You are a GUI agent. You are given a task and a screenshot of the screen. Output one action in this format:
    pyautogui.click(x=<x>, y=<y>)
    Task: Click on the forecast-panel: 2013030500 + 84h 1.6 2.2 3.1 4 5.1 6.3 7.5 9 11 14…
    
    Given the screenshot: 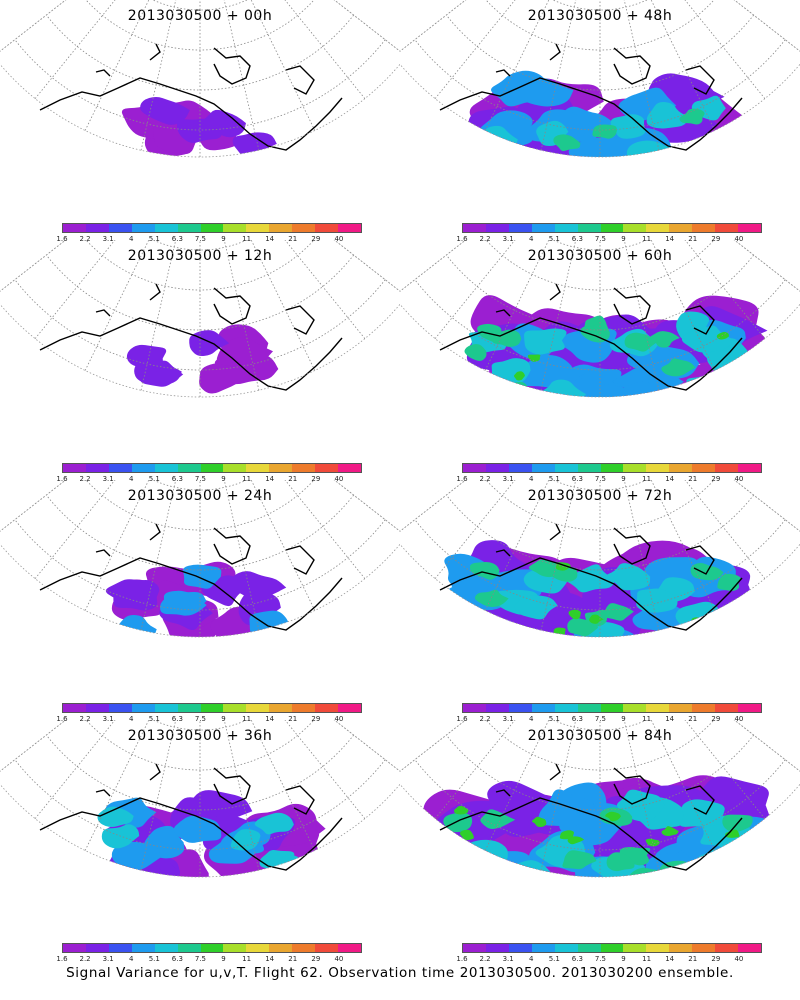 What is the action you would take?
    pyautogui.click(x=600, y=841)
    